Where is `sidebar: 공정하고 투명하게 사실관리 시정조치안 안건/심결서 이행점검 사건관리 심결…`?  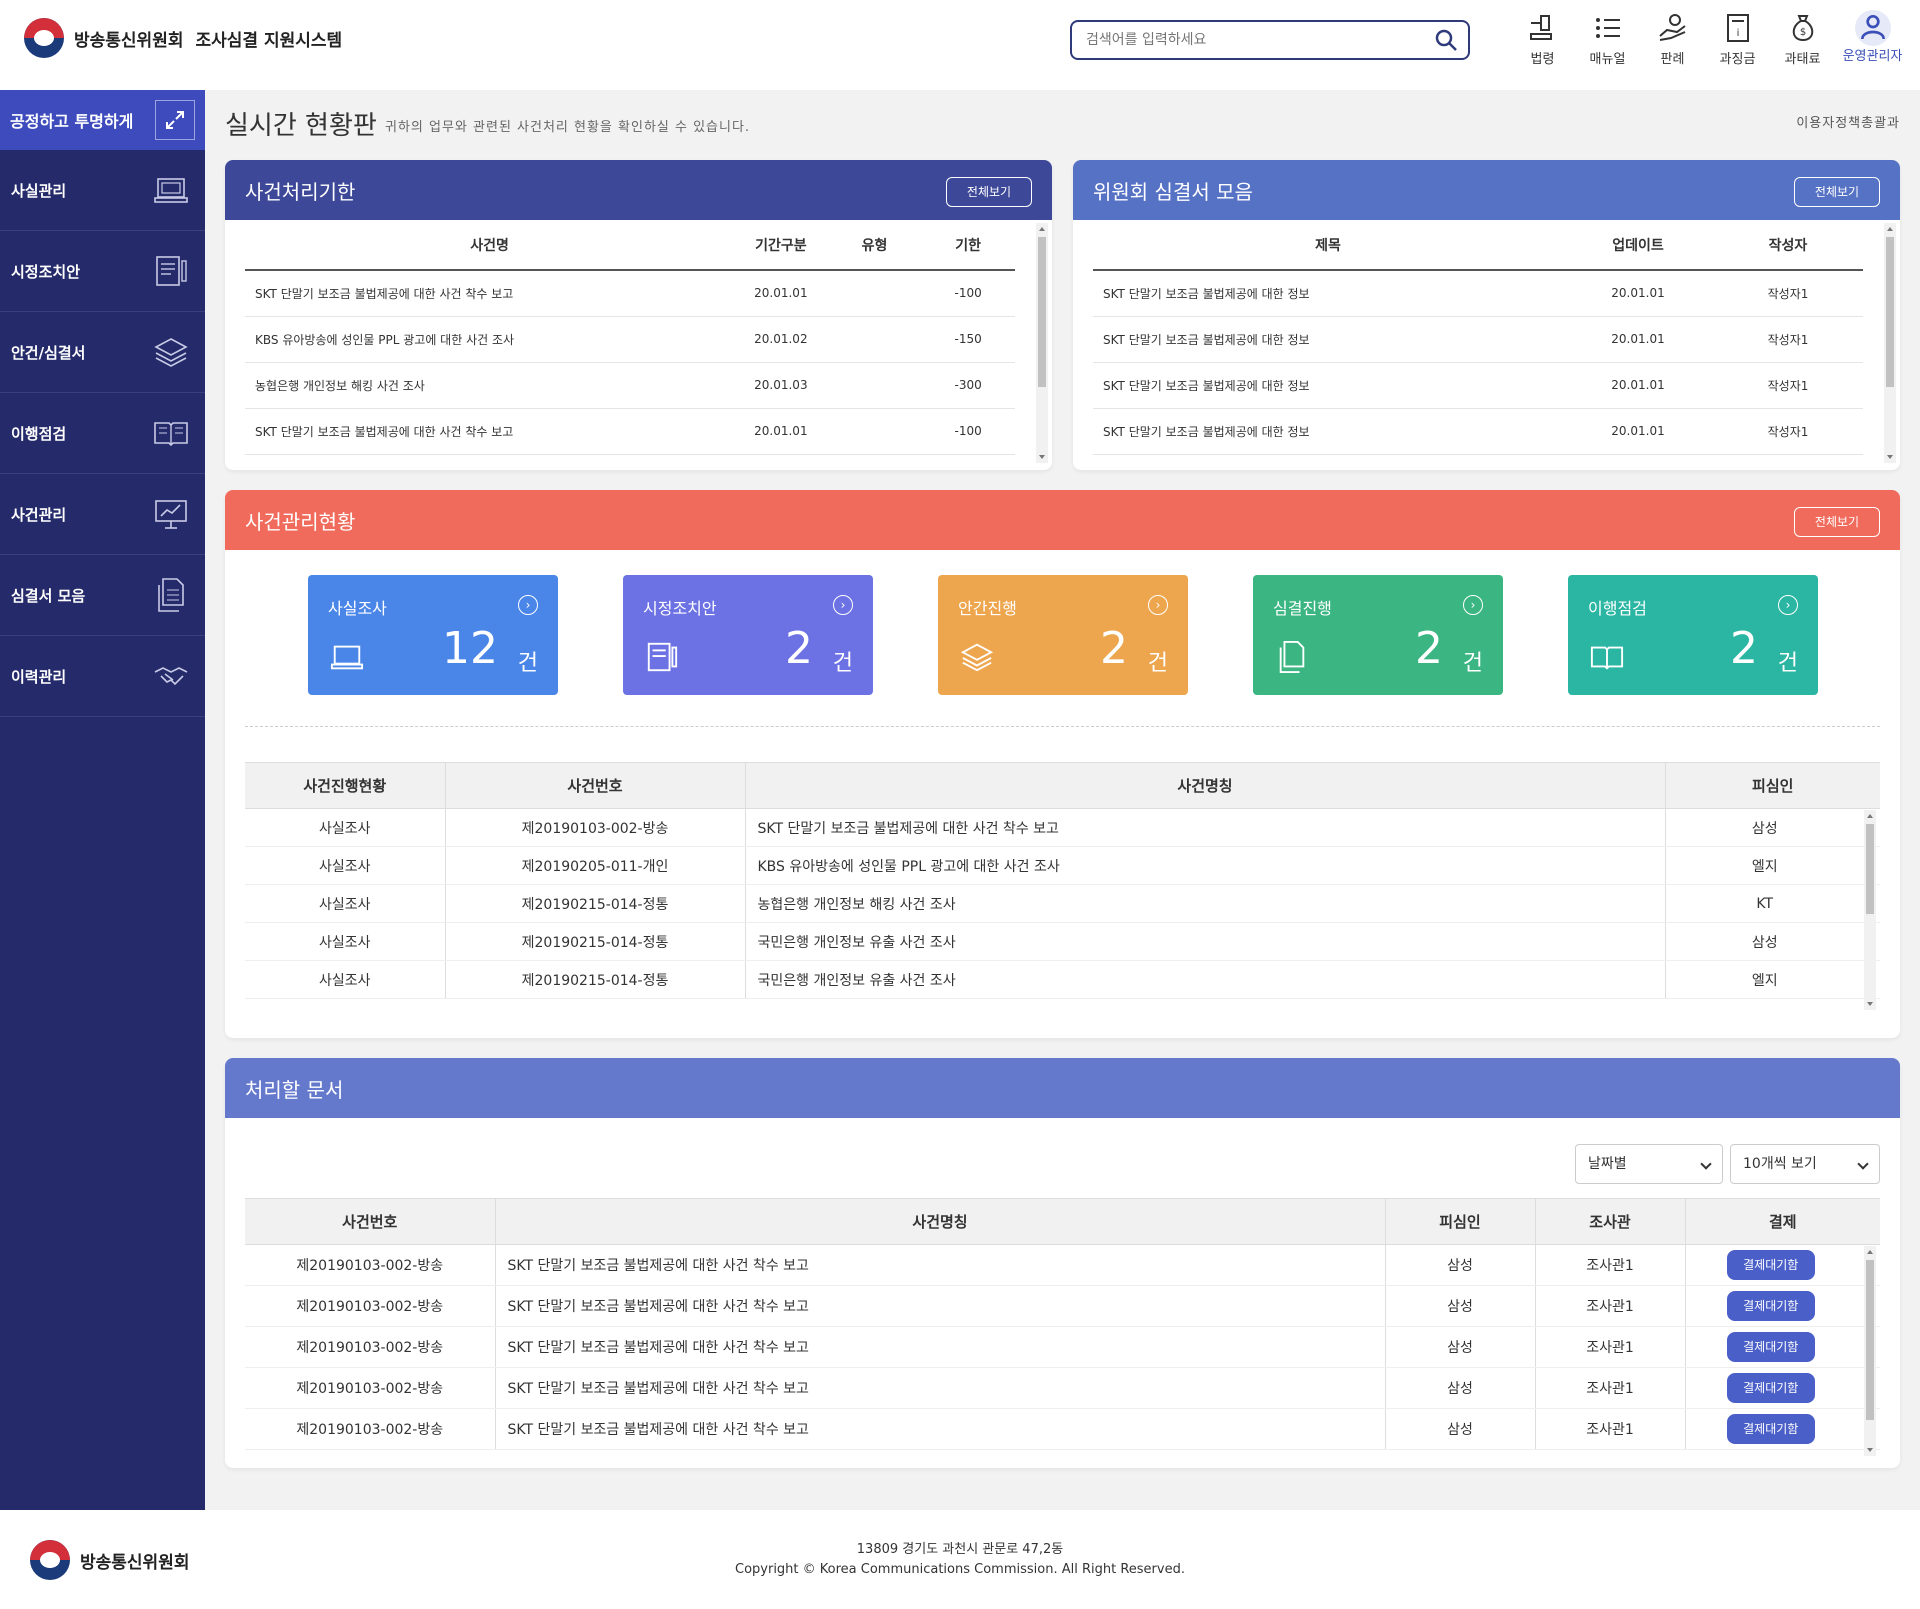
sidebar: 공정하고 투명하게 사실관리 시정조치안 안건/심결서 이행점검 사건관리 심결… is located at coordinates (102, 800).